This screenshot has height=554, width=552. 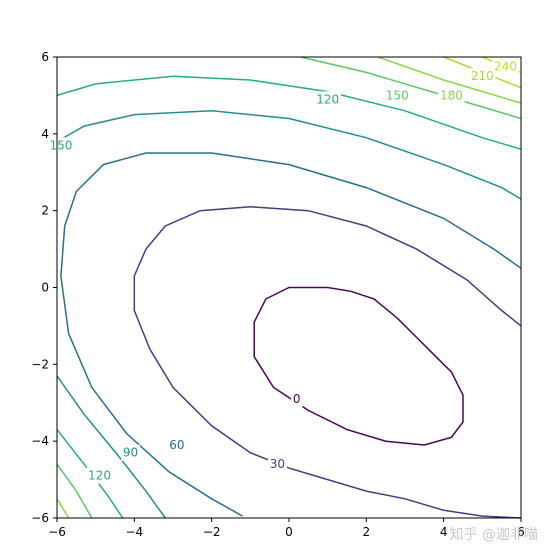 I want to click on contour-label-30-bg, so click(x=277, y=464).